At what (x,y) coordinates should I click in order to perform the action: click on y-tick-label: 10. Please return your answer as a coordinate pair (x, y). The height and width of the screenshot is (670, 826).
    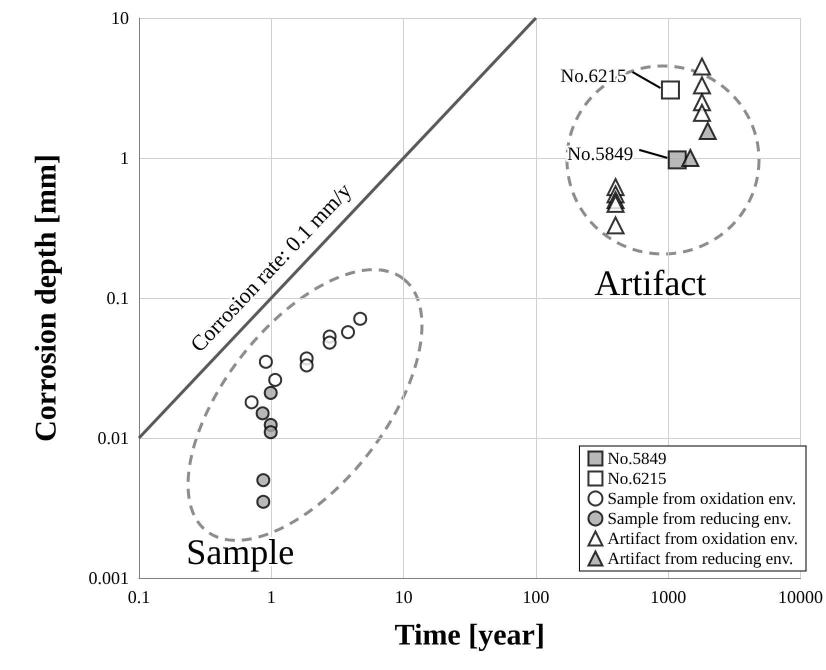
    Looking at the image, I should click on (120, 18).